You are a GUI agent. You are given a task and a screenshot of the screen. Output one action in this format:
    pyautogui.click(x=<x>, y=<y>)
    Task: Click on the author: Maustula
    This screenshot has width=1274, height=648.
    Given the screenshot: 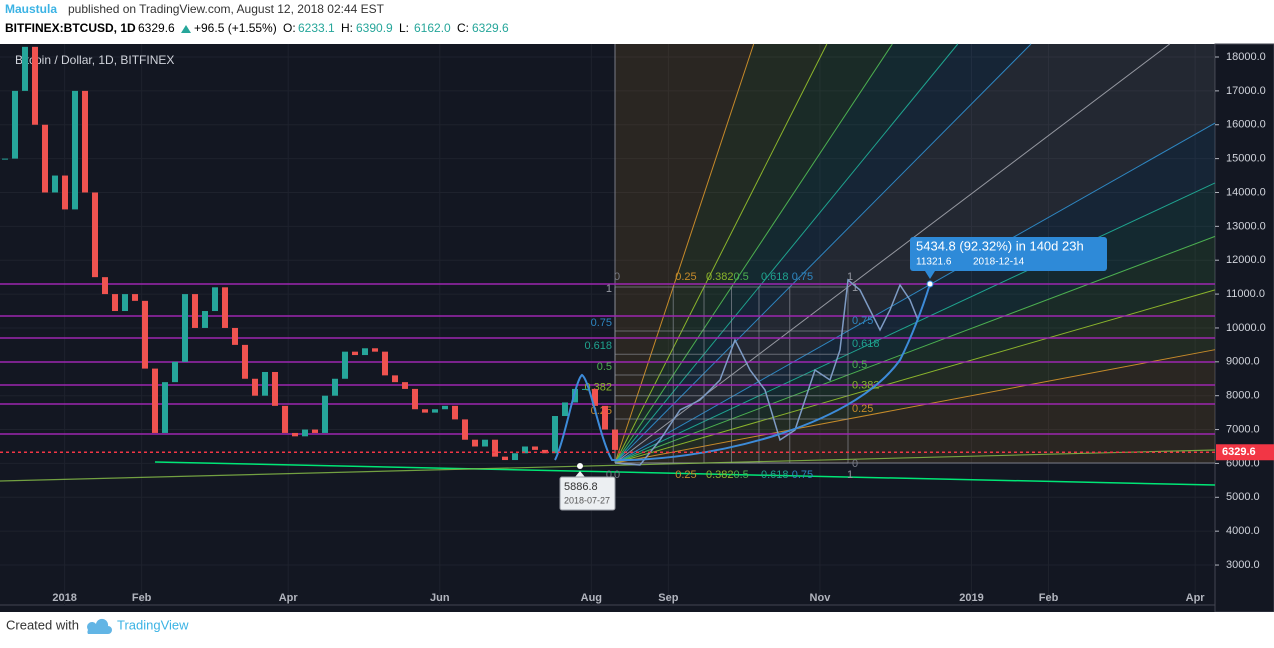 What is the action you would take?
    pyautogui.click(x=31, y=9)
    